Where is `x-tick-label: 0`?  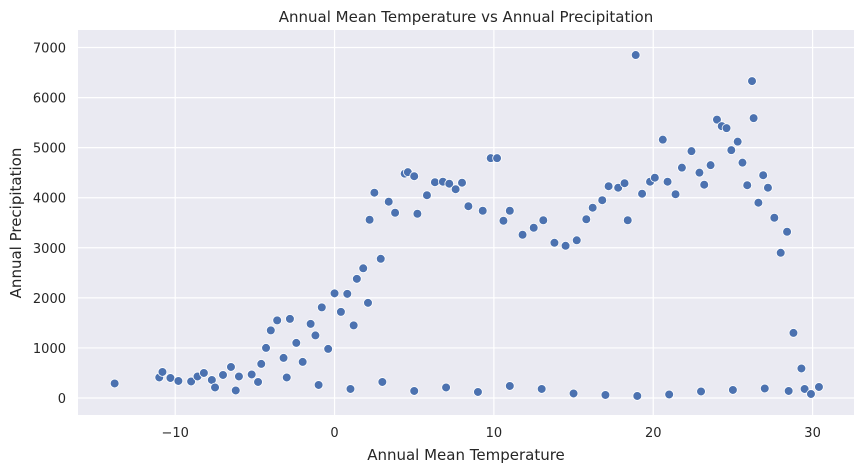 x-tick-label: 0 is located at coordinates (334, 433).